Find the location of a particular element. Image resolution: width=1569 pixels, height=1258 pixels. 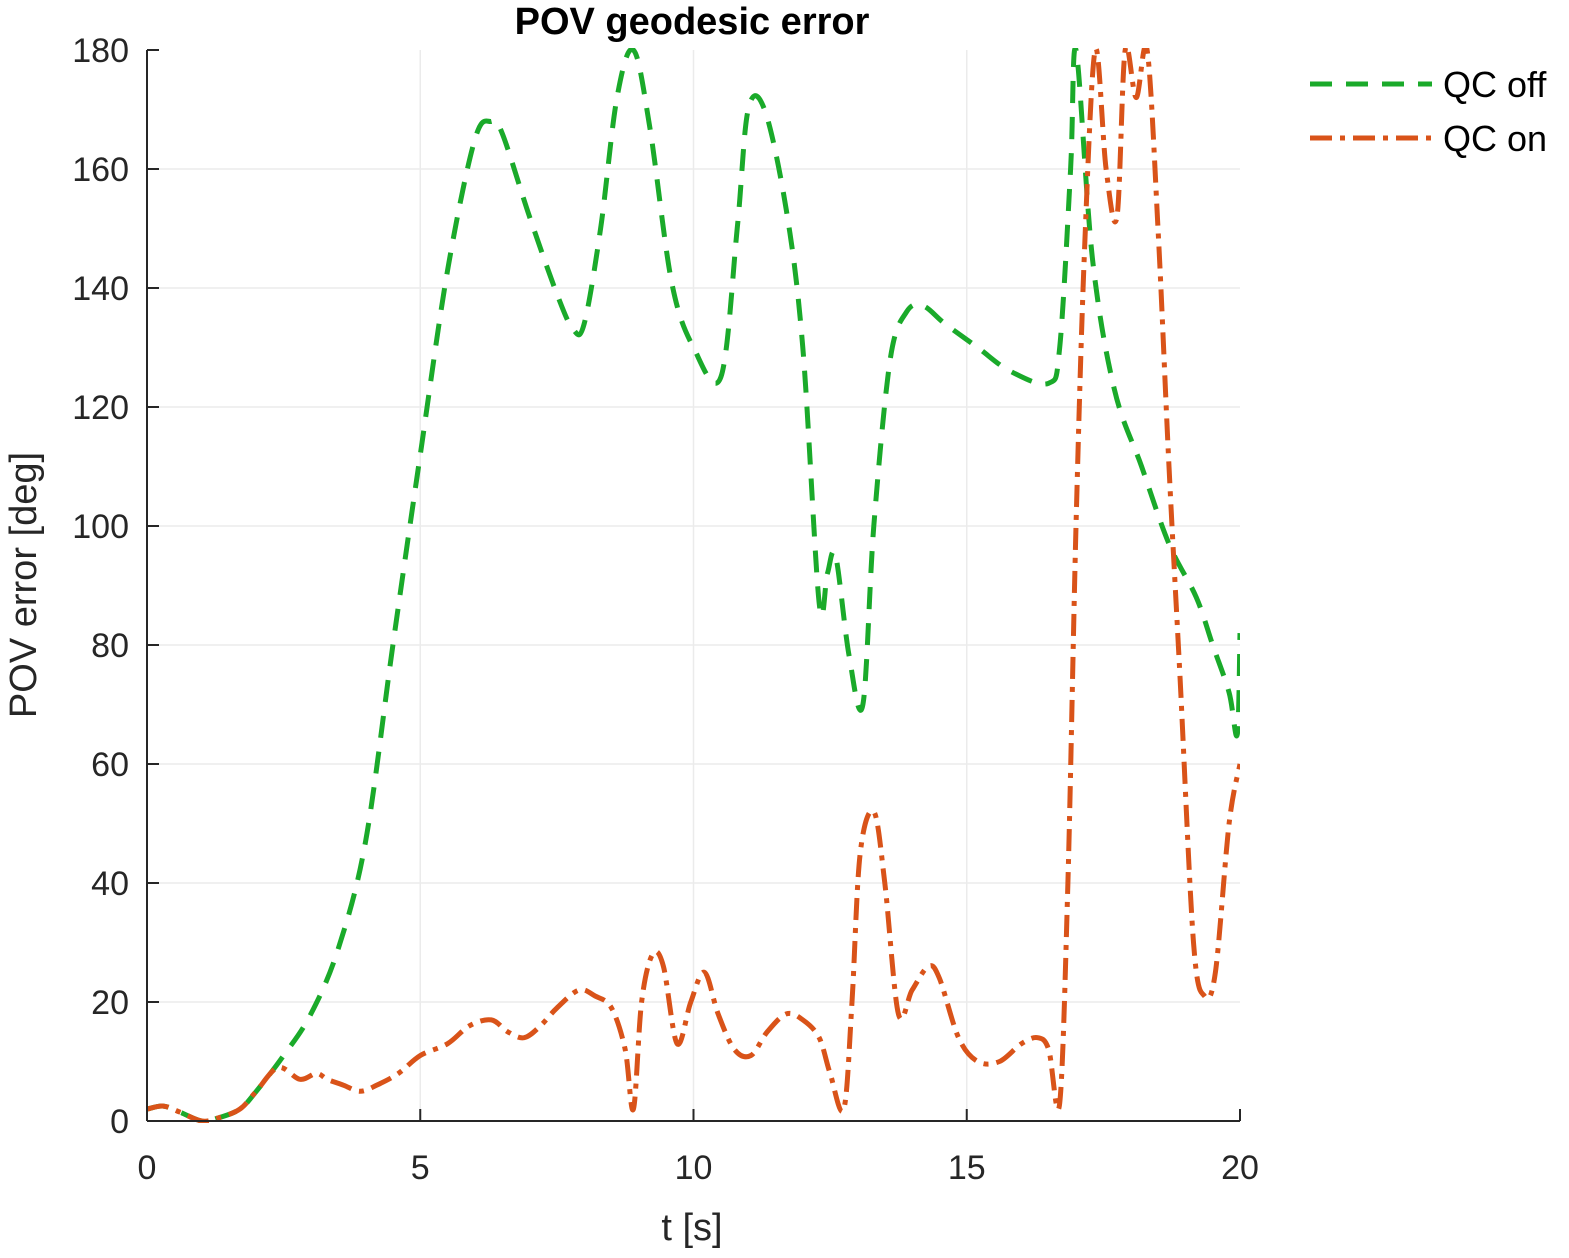

x-tick-label: 10 is located at coordinates (694, 1168).